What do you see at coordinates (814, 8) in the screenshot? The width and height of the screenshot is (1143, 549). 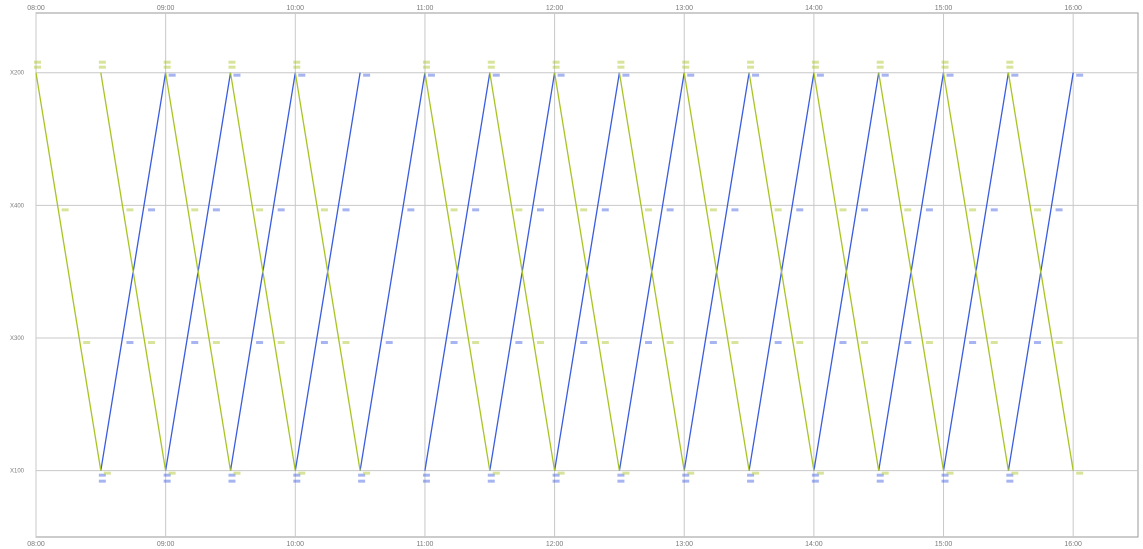 I see `x-tick-label-top: 14:00` at bounding box center [814, 8].